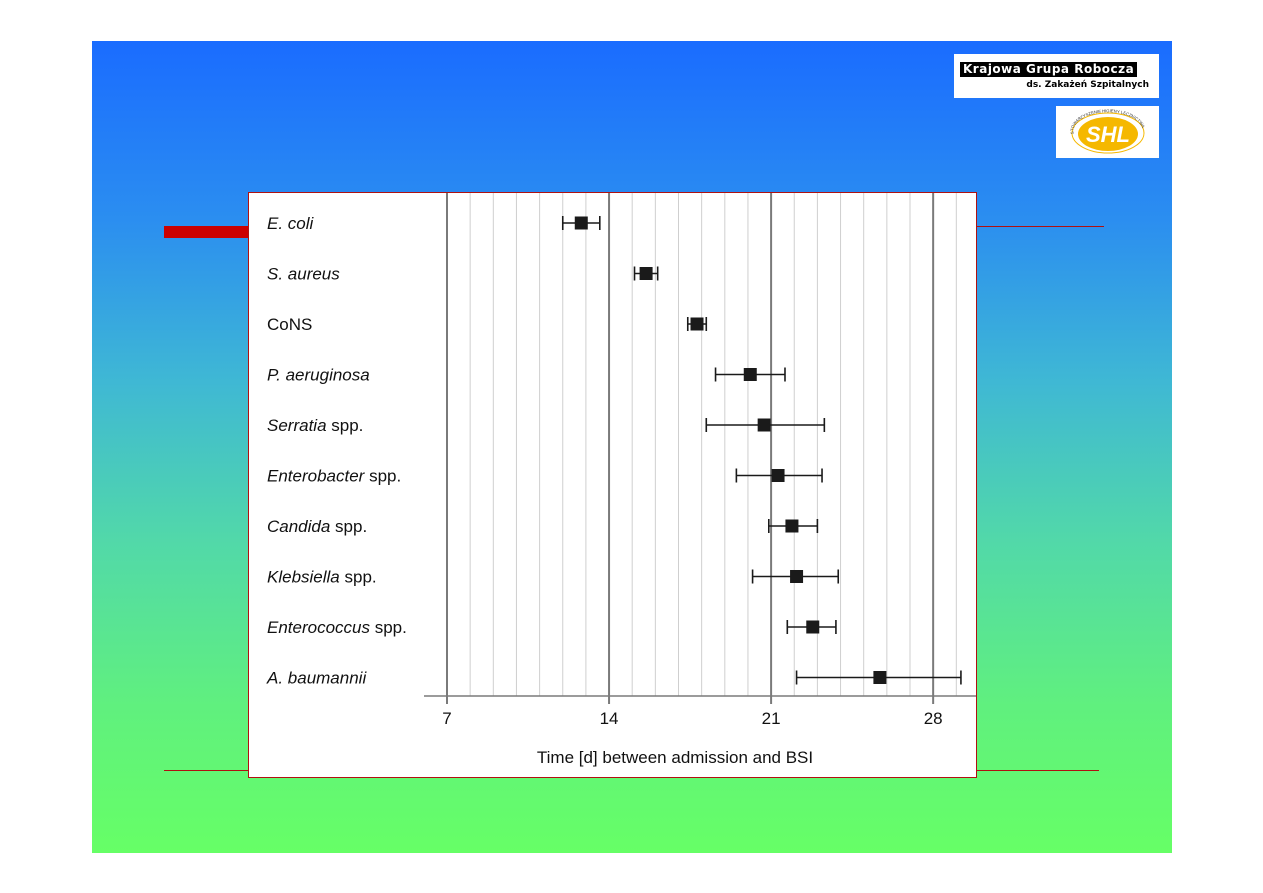  I want to click on x-tick-label: 21, so click(771, 718).